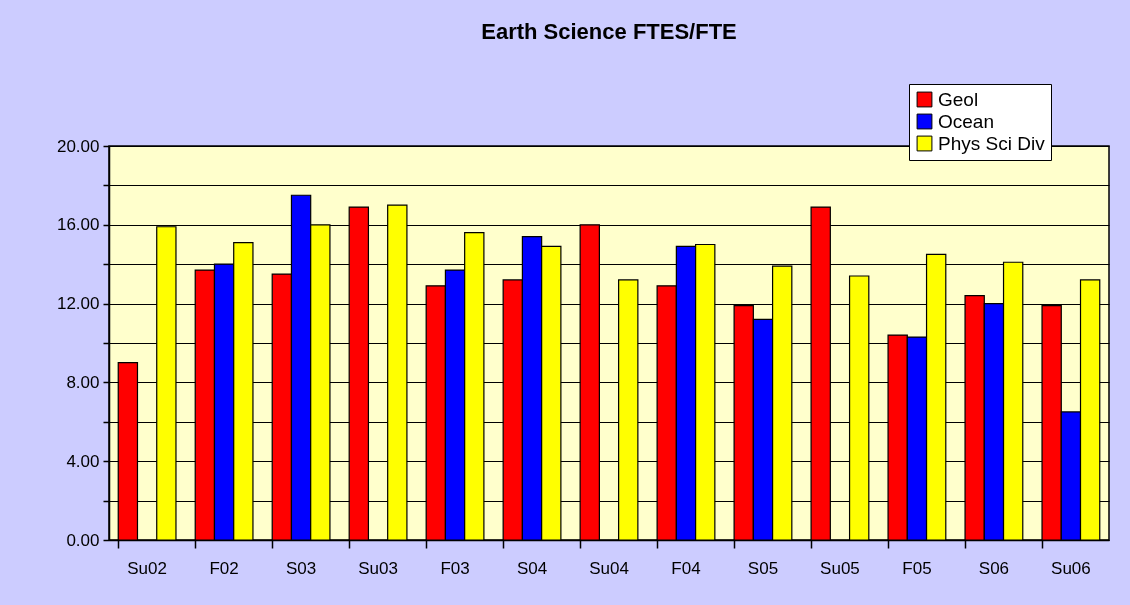 The width and height of the screenshot is (1130, 605). Describe the element at coordinates (83, 540) in the screenshot. I see `y-tick-label: 0.00` at that location.